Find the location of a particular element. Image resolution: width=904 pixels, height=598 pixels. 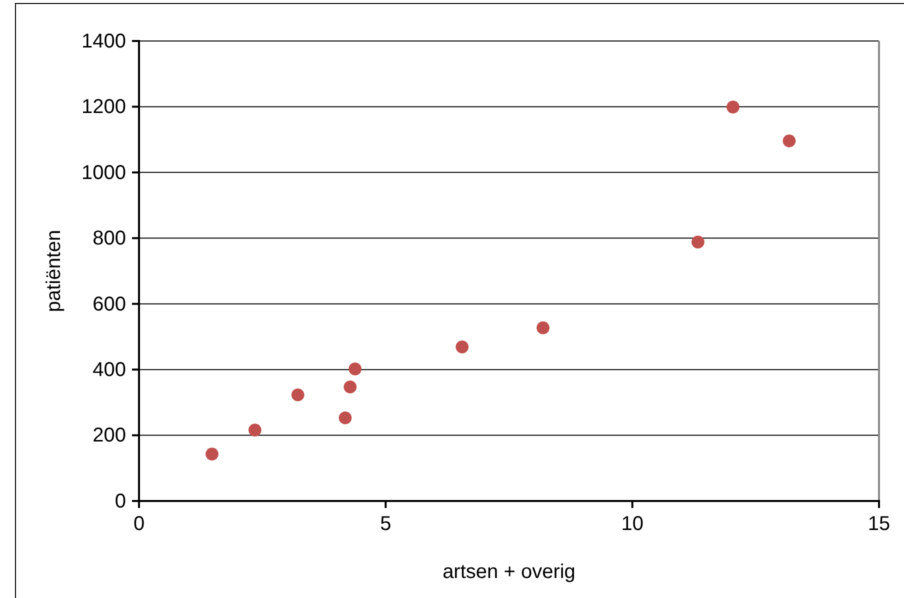

x-axis-title: artsen + overig is located at coordinates (509, 572).